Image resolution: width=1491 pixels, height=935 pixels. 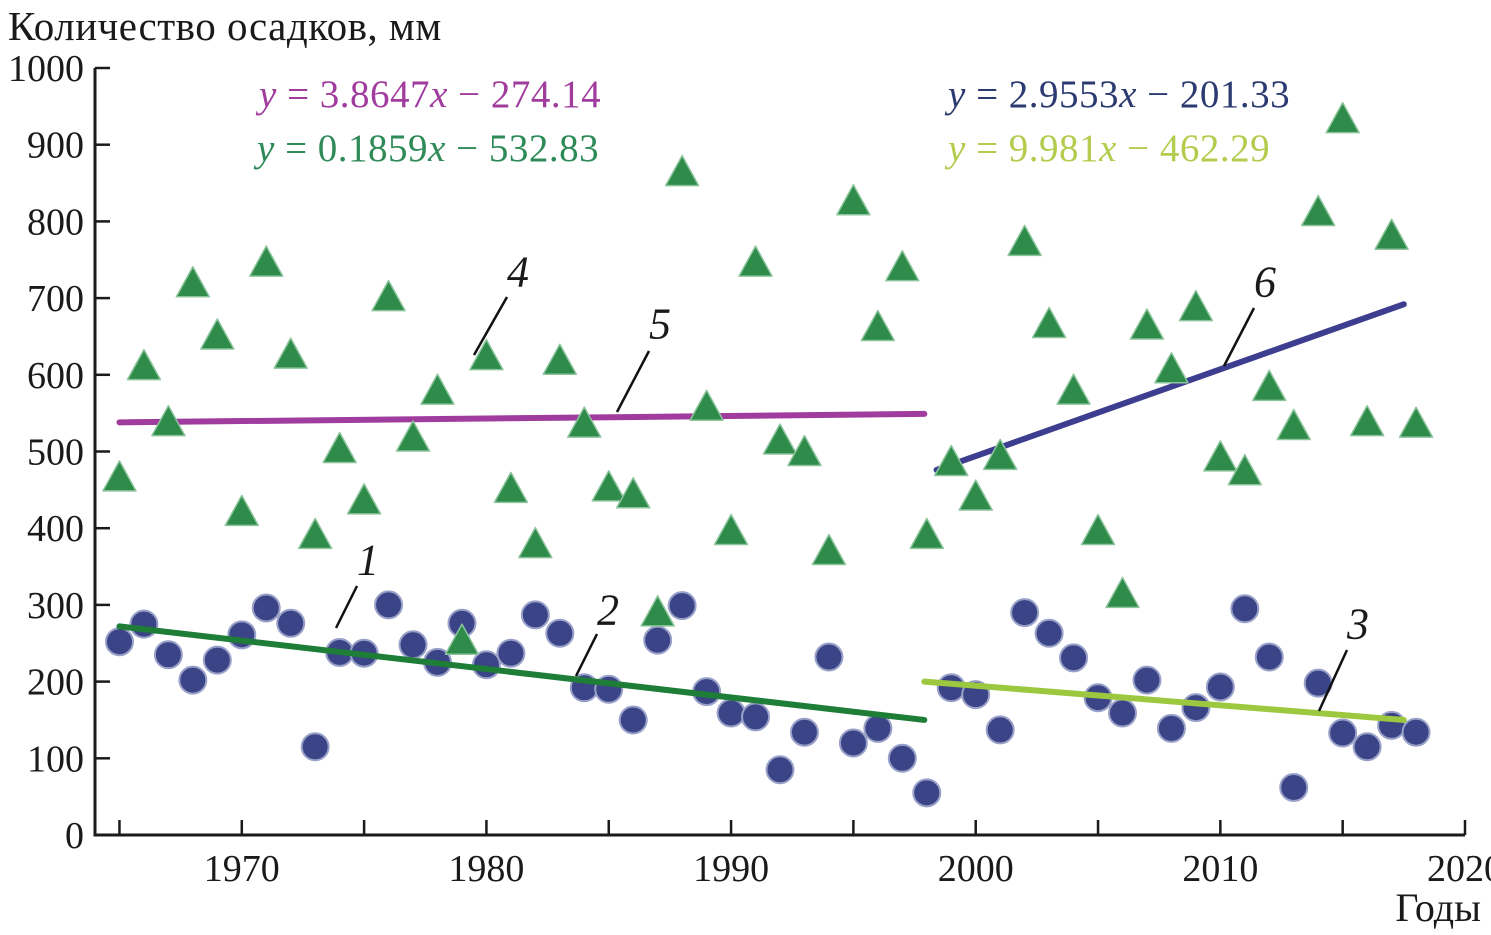 What do you see at coordinates (1220, 869) in the screenshot?
I see `x-tick-label: 2010` at bounding box center [1220, 869].